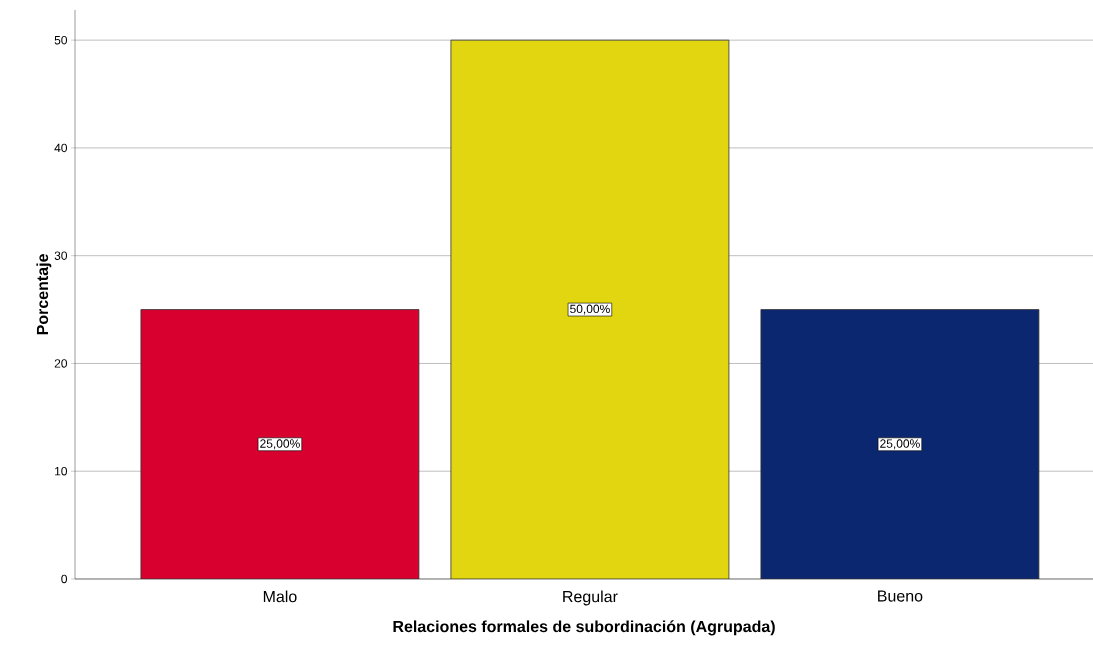 This screenshot has height=655, width=1093. What do you see at coordinates (61, 40) in the screenshot?
I see `y-tick-label: 50` at bounding box center [61, 40].